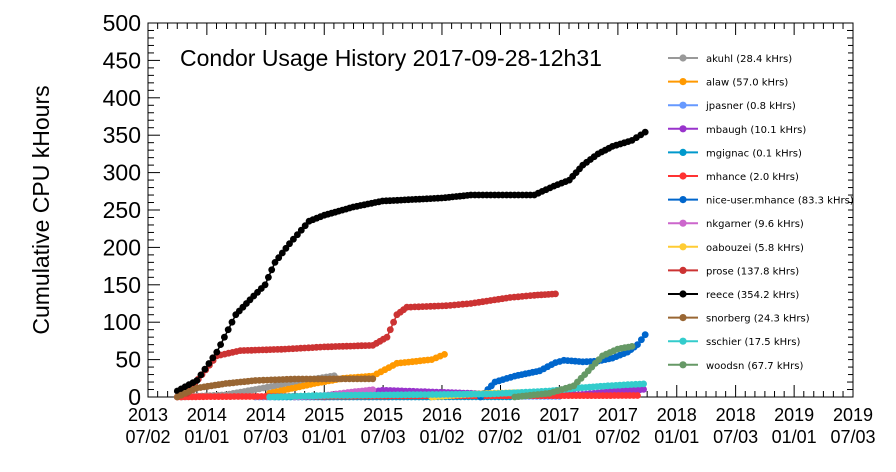  Describe the element at coordinates (755, 210) in the screenshot. I see `legend-background` at that location.